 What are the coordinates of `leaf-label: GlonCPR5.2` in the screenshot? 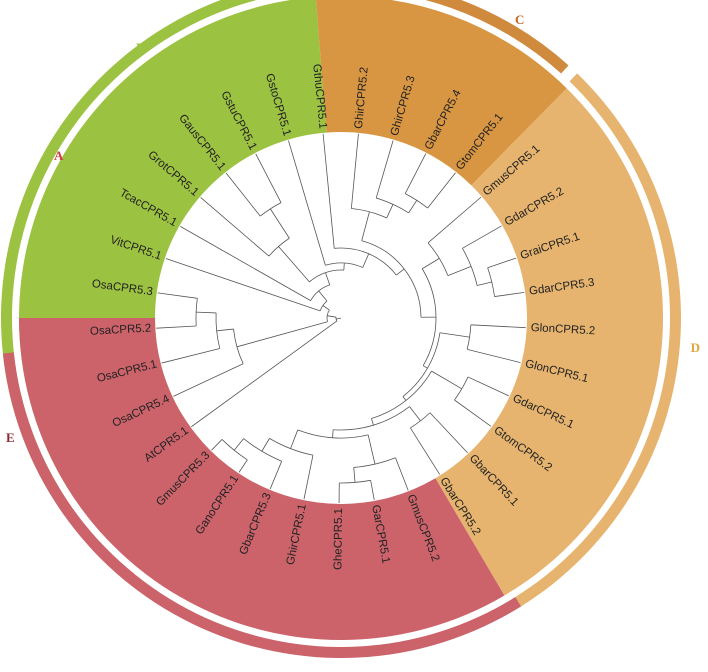 It's located at (562, 329).